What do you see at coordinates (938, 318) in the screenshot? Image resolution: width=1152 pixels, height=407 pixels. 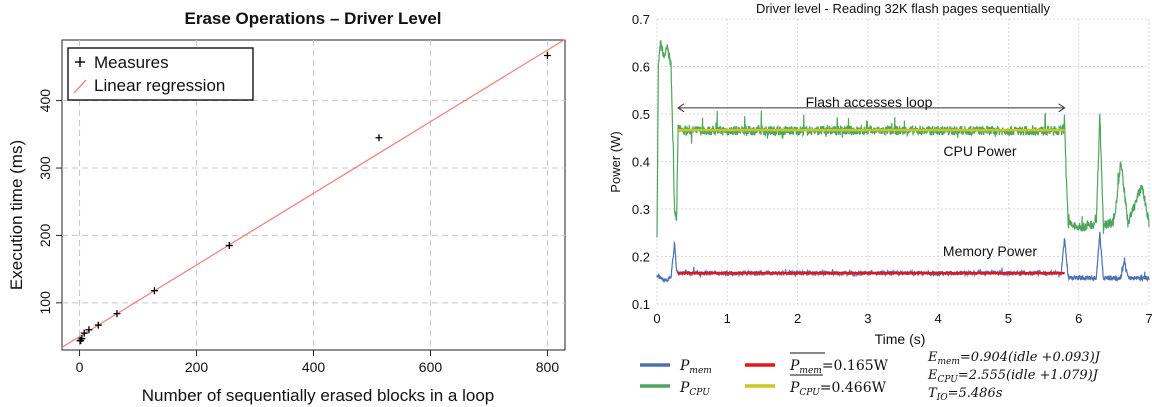 I see `power-x-tick-label-4: 4` at bounding box center [938, 318].